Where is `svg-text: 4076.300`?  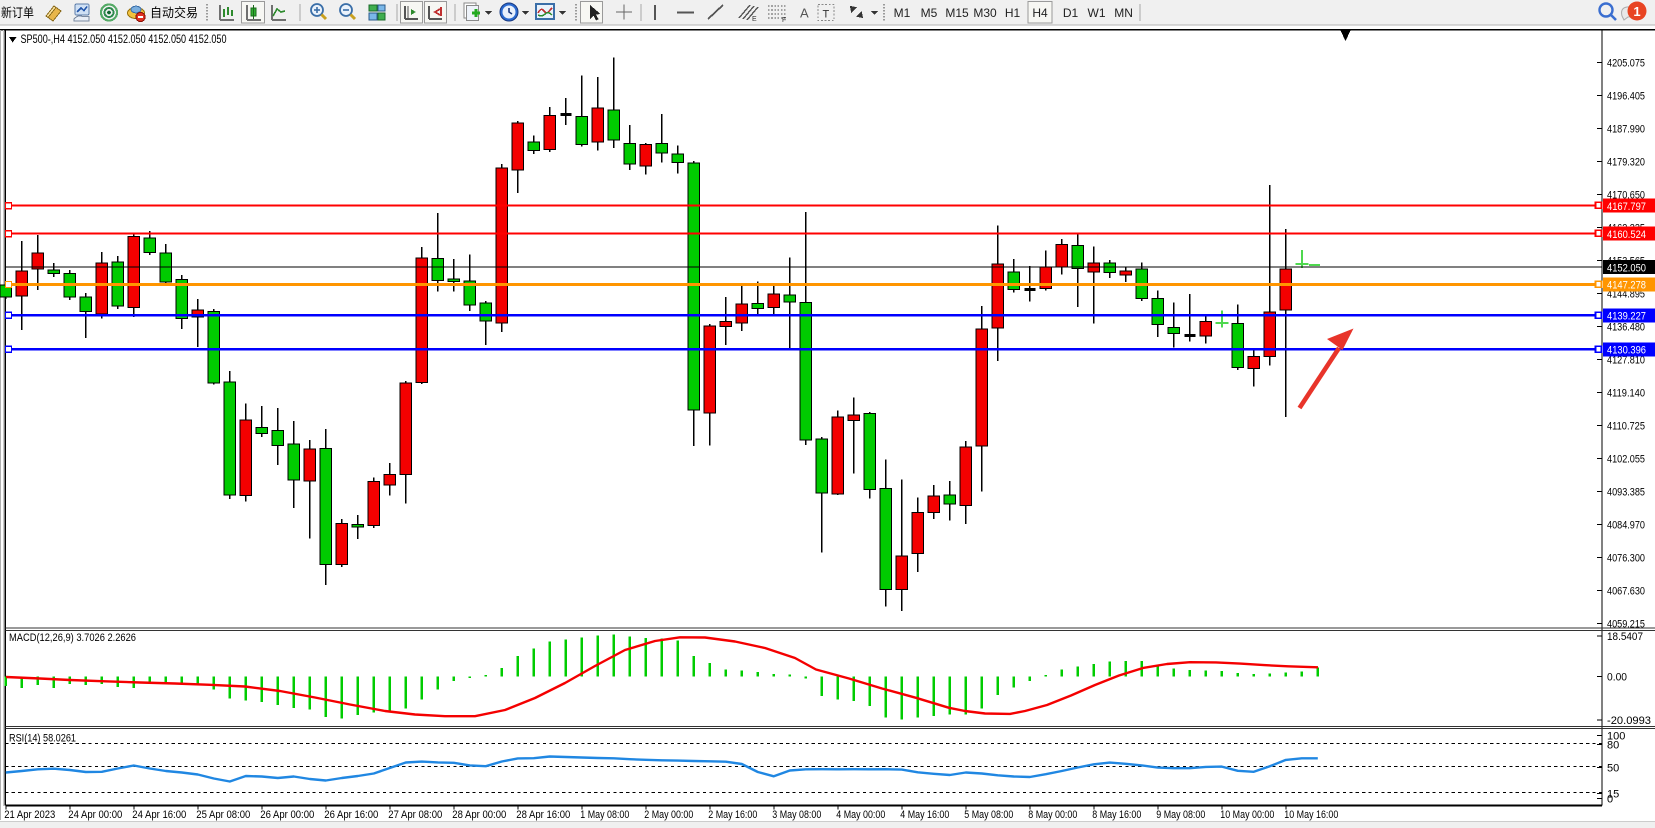 svg-text: 4076.300 is located at coordinates (1626, 558).